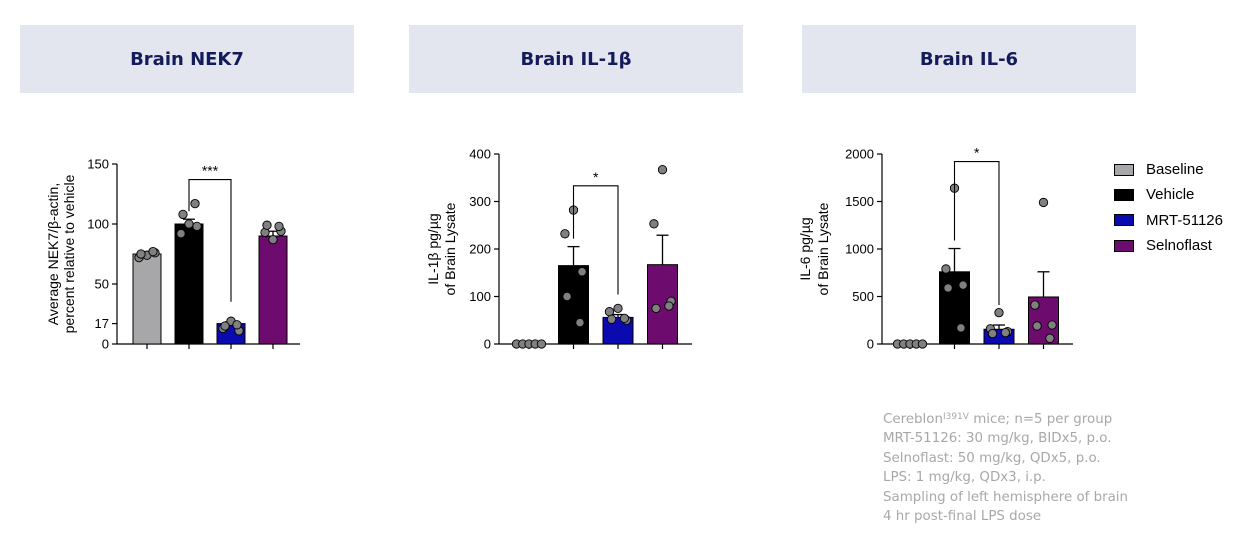  I want to click on panel-header-il1b: Brain IL-1β, so click(576, 59).